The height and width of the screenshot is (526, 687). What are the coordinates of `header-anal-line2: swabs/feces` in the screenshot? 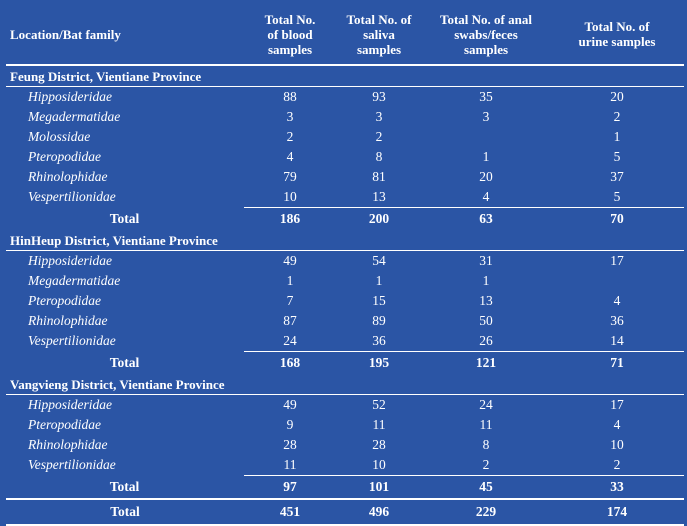 It's located at (486, 34).